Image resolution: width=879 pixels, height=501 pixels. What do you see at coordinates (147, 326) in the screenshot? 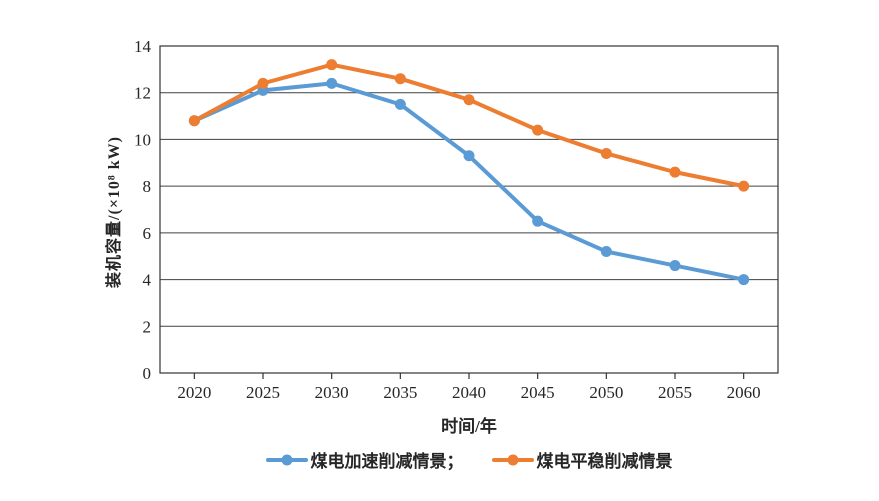
I see `y-tick-label: 2` at bounding box center [147, 326].